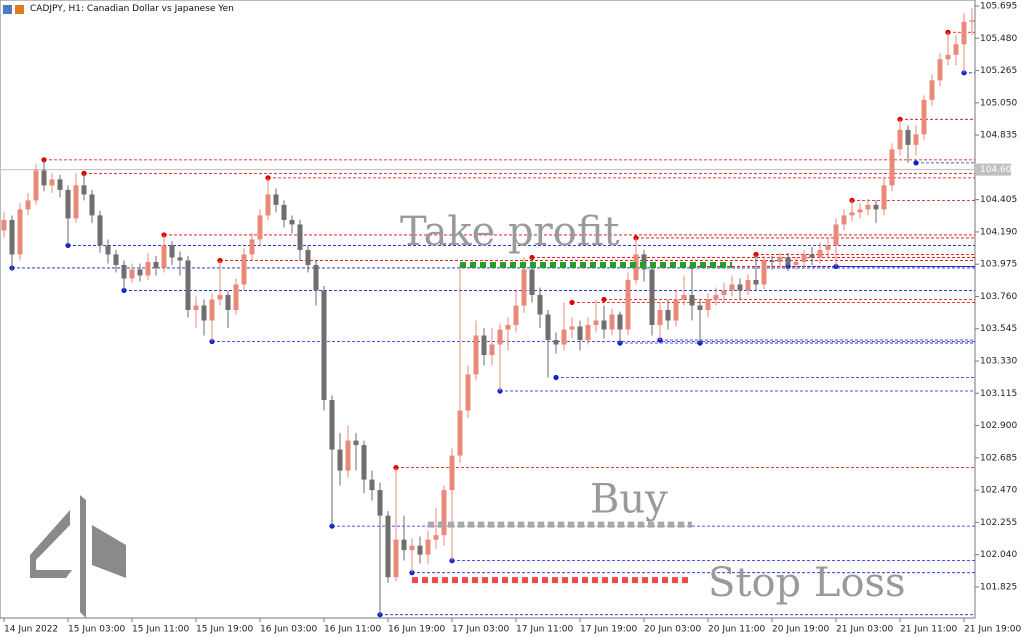 The height and width of the screenshot is (640, 1024). What do you see at coordinates (31, 630) in the screenshot?
I see `x-tick-label: 14 Jun 2022` at bounding box center [31, 630].